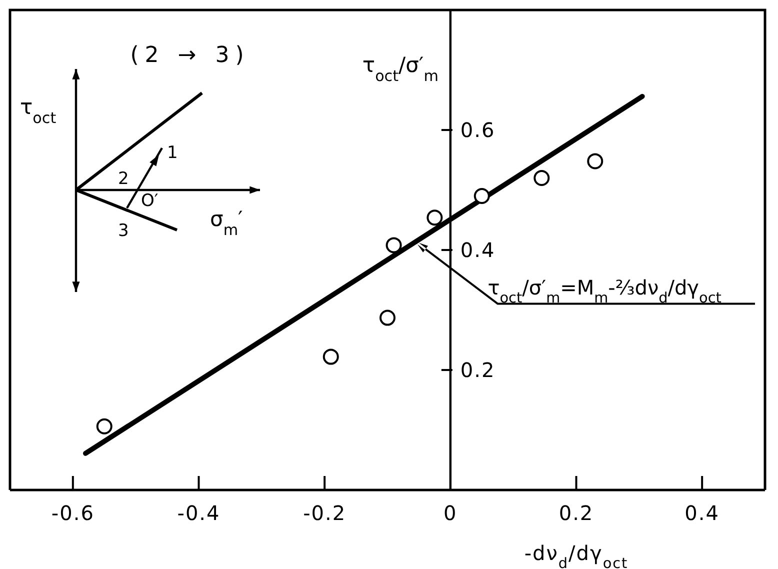  What do you see at coordinates (123, 231) in the screenshot?
I see `annotation: 3` at bounding box center [123, 231].